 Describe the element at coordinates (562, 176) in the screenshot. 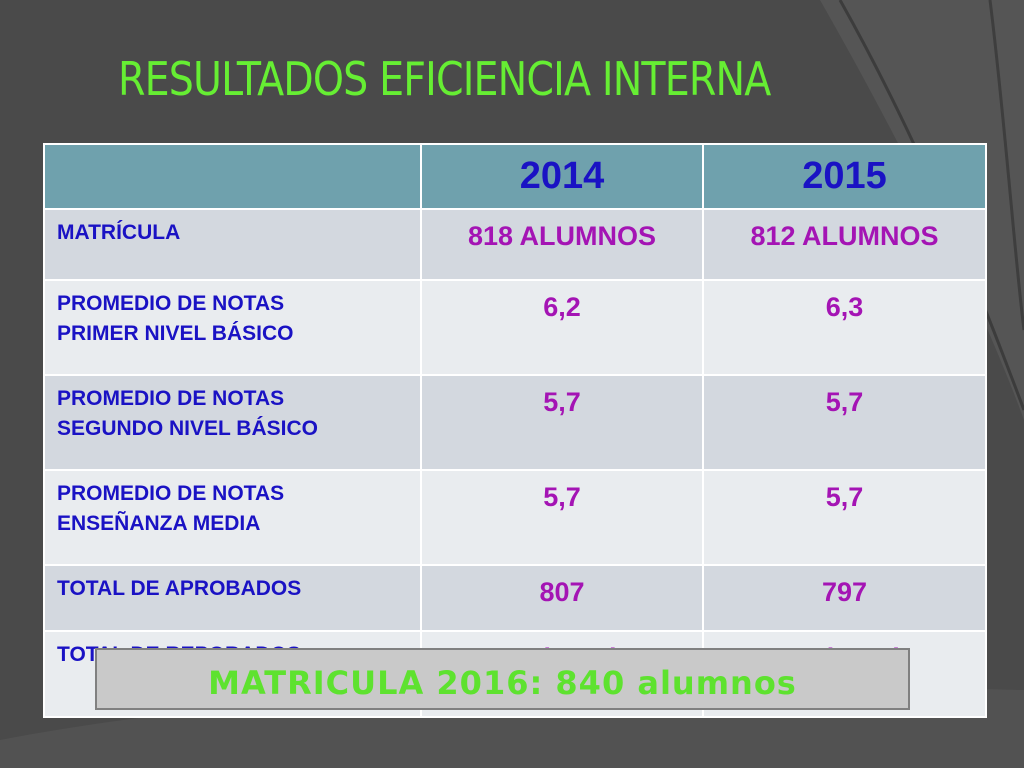

I see `header-2014: 2014` at that location.